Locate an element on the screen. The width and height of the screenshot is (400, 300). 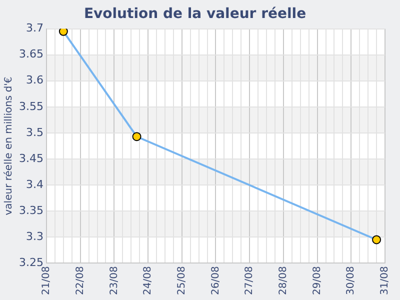
y-tick-label: 3.55 is located at coordinates (31, 106).